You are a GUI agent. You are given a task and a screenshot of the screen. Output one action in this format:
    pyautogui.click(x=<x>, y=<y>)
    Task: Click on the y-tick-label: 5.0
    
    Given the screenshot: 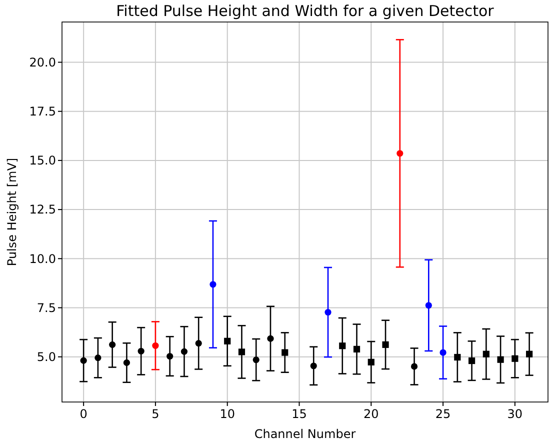 What is the action you would take?
    pyautogui.click(x=46, y=357)
    